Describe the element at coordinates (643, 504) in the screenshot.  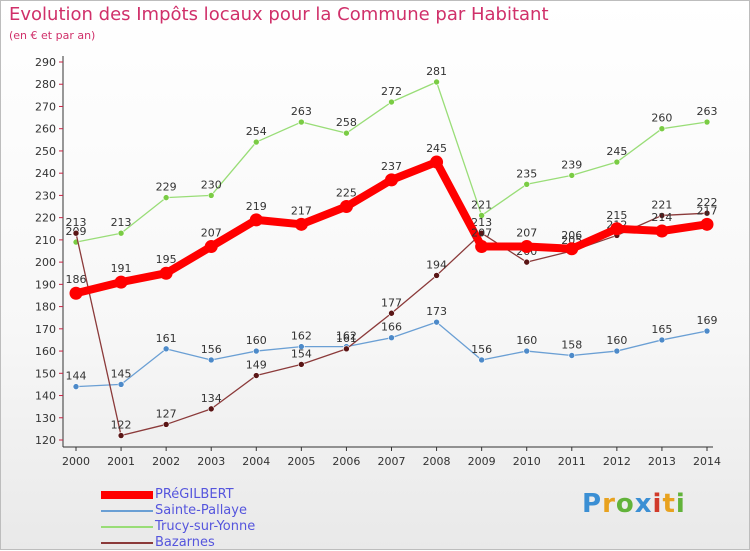
I see `brand-letter: x` at that location.